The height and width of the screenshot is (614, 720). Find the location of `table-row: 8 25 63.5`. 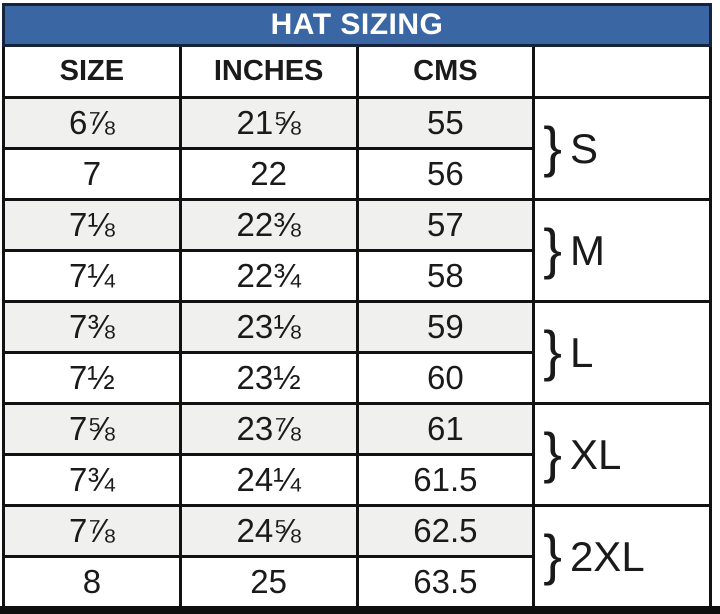

table-row: 8 25 63.5 is located at coordinates (356, 582).